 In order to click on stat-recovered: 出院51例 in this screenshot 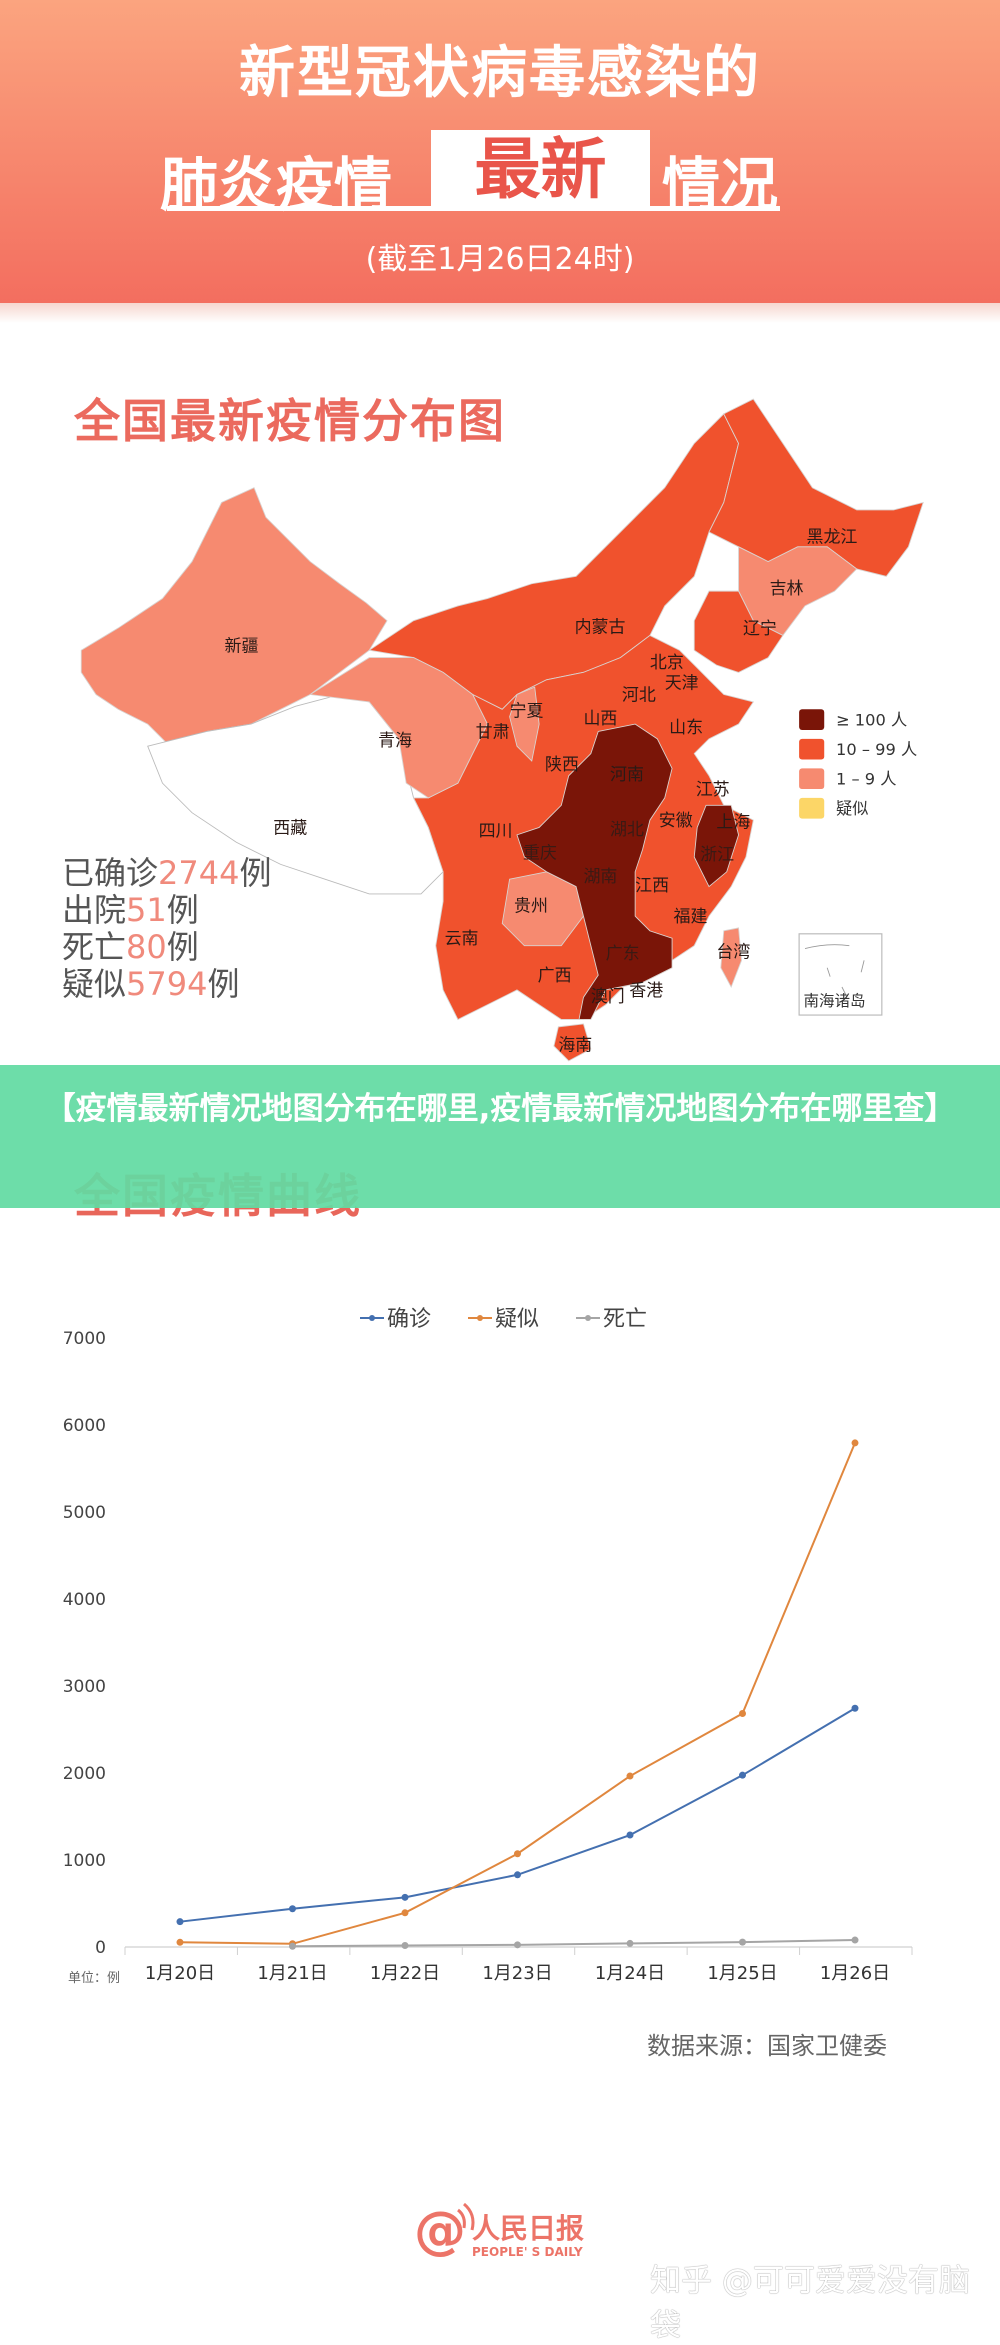, I will do `click(130, 910)`.